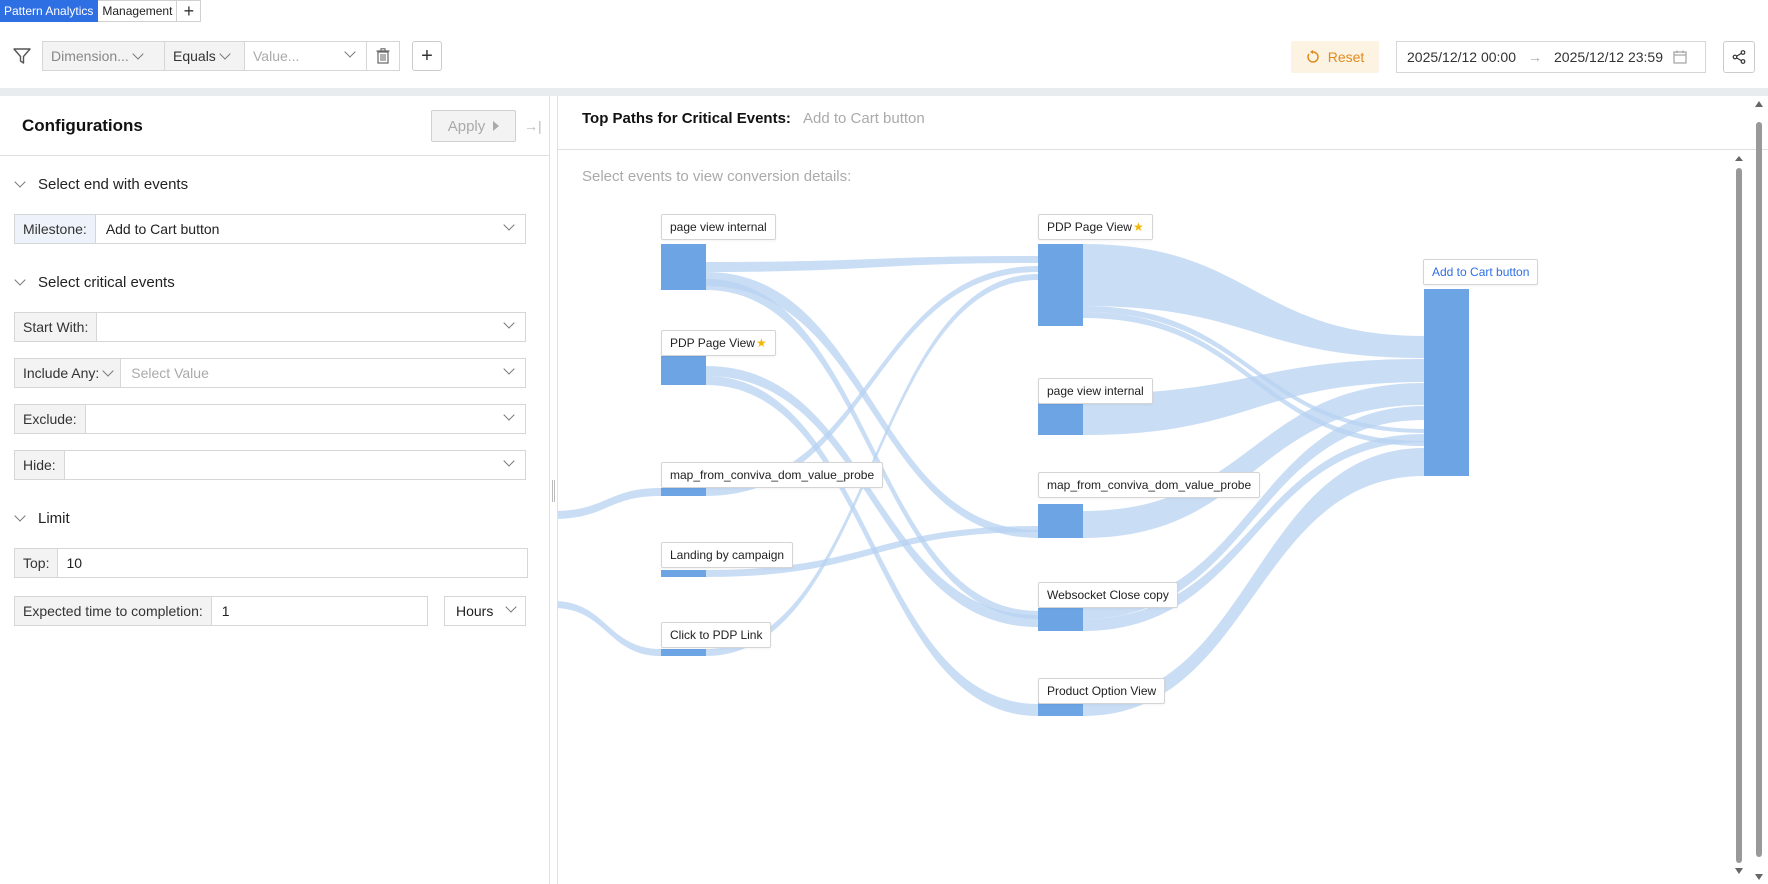 This screenshot has width=1768, height=884. I want to click on start-with-select: Start With:, so click(270, 327).